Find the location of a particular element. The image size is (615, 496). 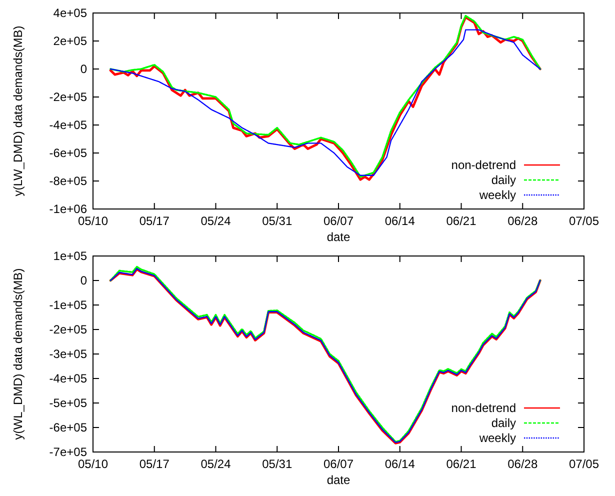

y-tick-label: -7e+05 is located at coordinates (68, 452).